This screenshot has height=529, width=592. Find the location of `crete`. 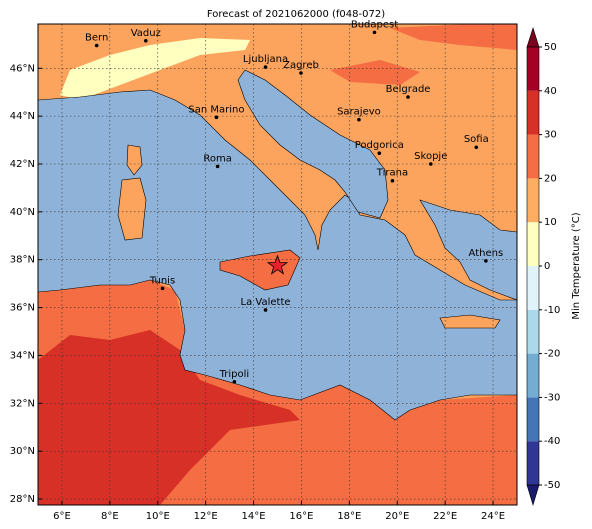

crete is located at coordinates (470, 321).